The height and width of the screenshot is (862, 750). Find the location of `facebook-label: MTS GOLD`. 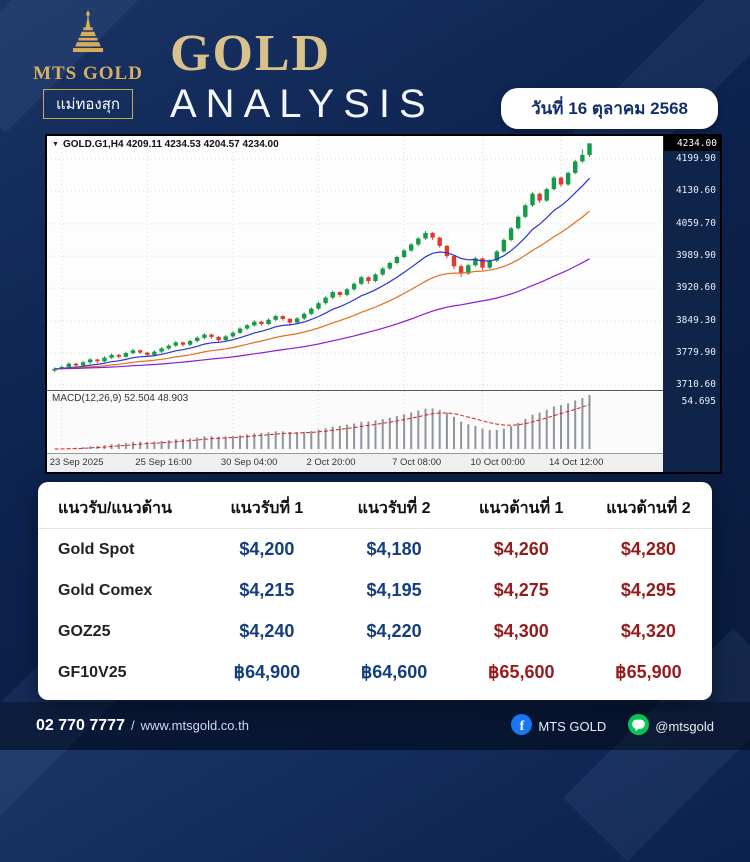

facebook-label: MTS GOLD is located at coordinates (572, 726).